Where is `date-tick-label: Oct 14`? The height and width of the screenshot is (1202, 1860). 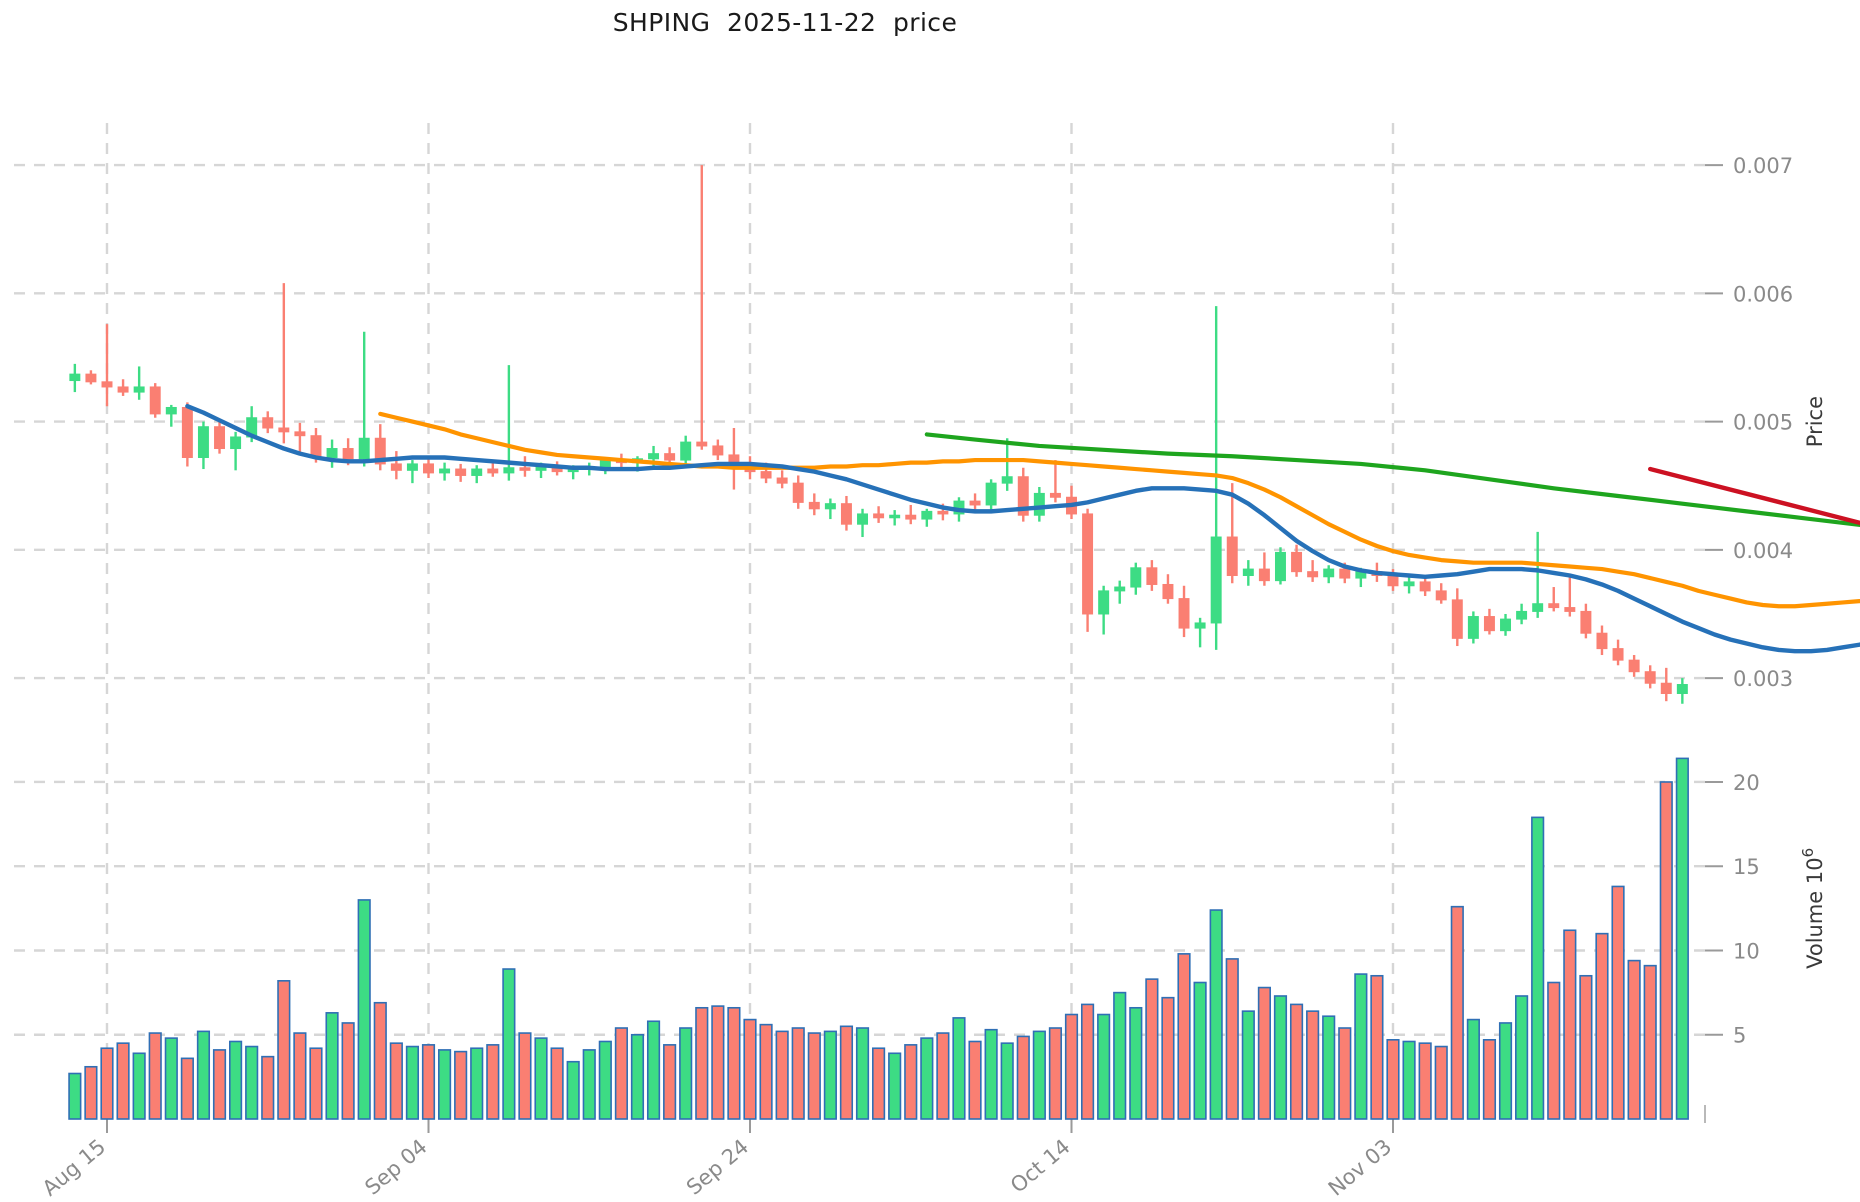 date-tick-label: Oct 14 is located at coordinates (1040, 1165).